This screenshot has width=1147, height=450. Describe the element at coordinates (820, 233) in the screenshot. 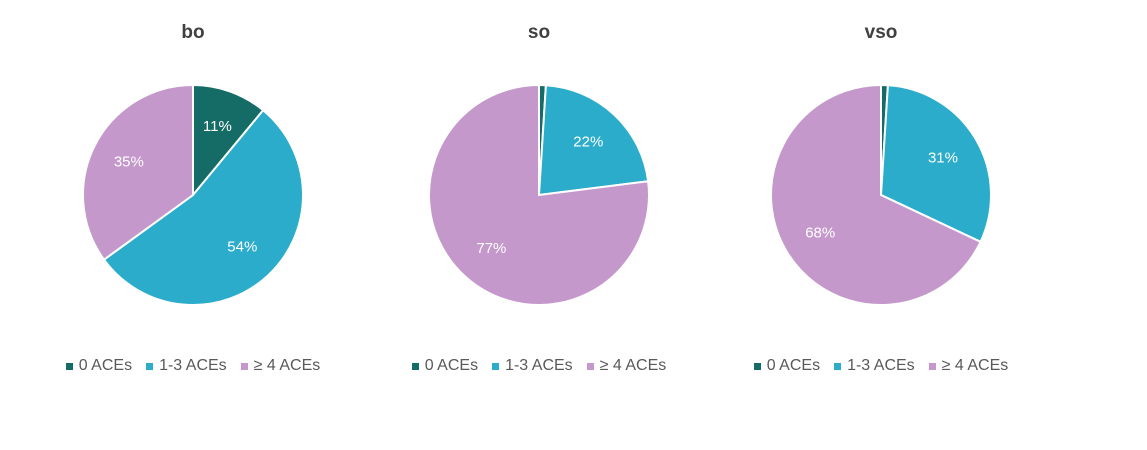

I see `data-label: 68%` at that location.